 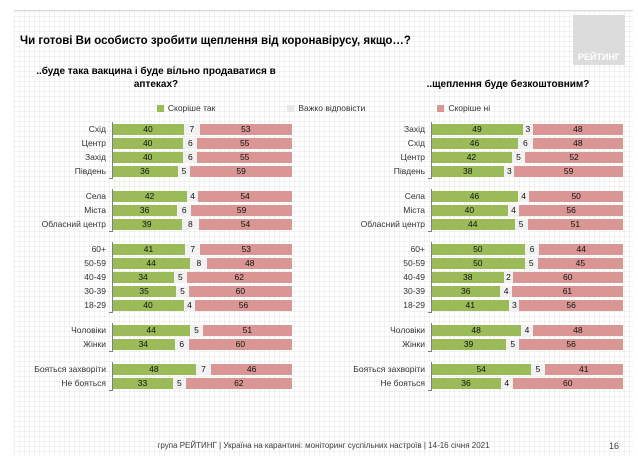 I want to click on bar-track: 38 2 60, so click(x=527, y=277).